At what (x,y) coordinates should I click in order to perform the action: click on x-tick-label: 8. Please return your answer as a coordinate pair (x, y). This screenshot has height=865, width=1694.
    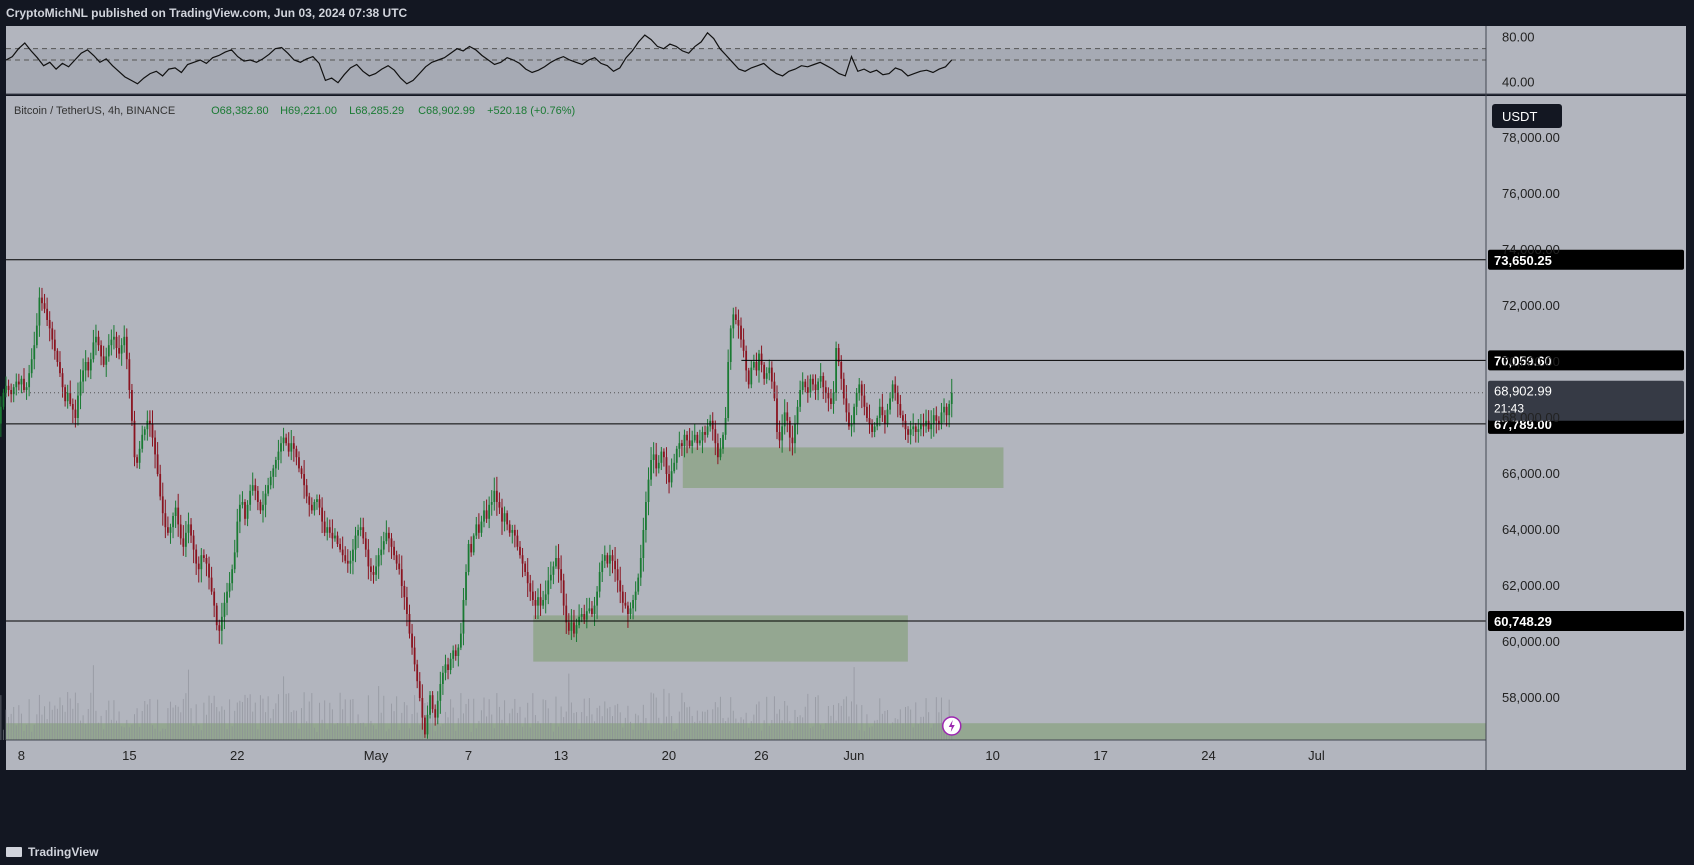
    Looking at the image, I should click on (21, 755).